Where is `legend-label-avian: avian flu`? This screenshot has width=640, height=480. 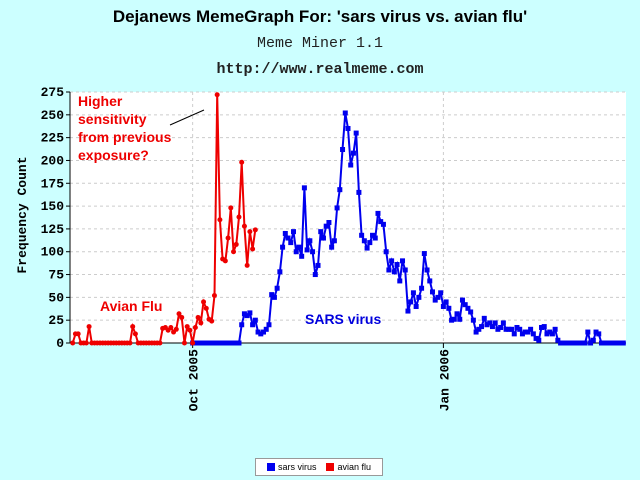
legend-label-avian: avian flu is located at coordinates (354, 467).